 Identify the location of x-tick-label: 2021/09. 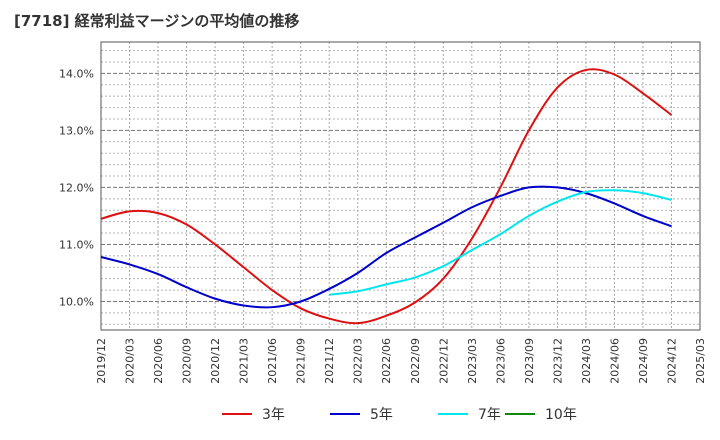
(301, 361).